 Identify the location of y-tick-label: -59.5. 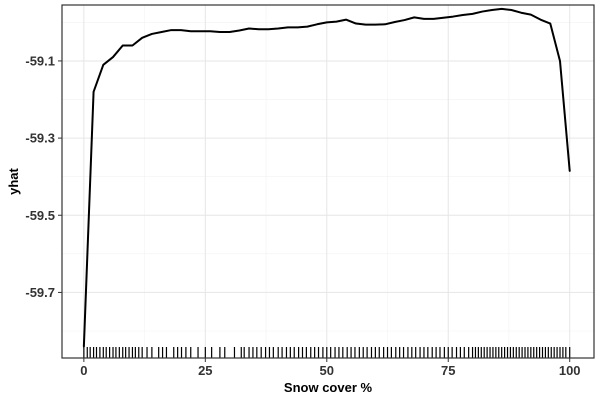
(40, 215).